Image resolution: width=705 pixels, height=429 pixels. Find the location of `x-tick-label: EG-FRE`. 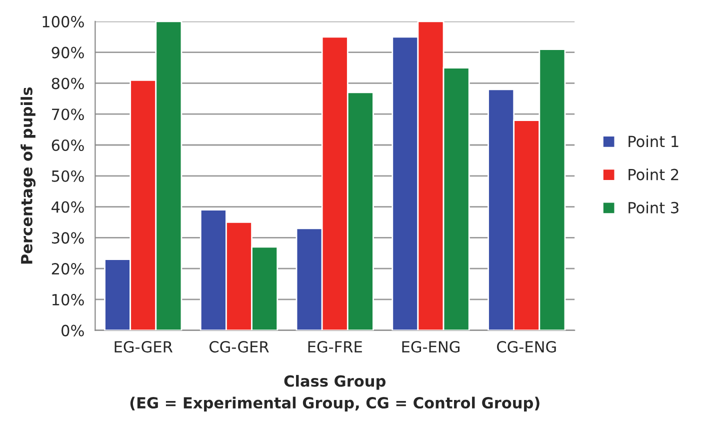

x-tick-label: EG-FRE is located at coordinates (335, 347).